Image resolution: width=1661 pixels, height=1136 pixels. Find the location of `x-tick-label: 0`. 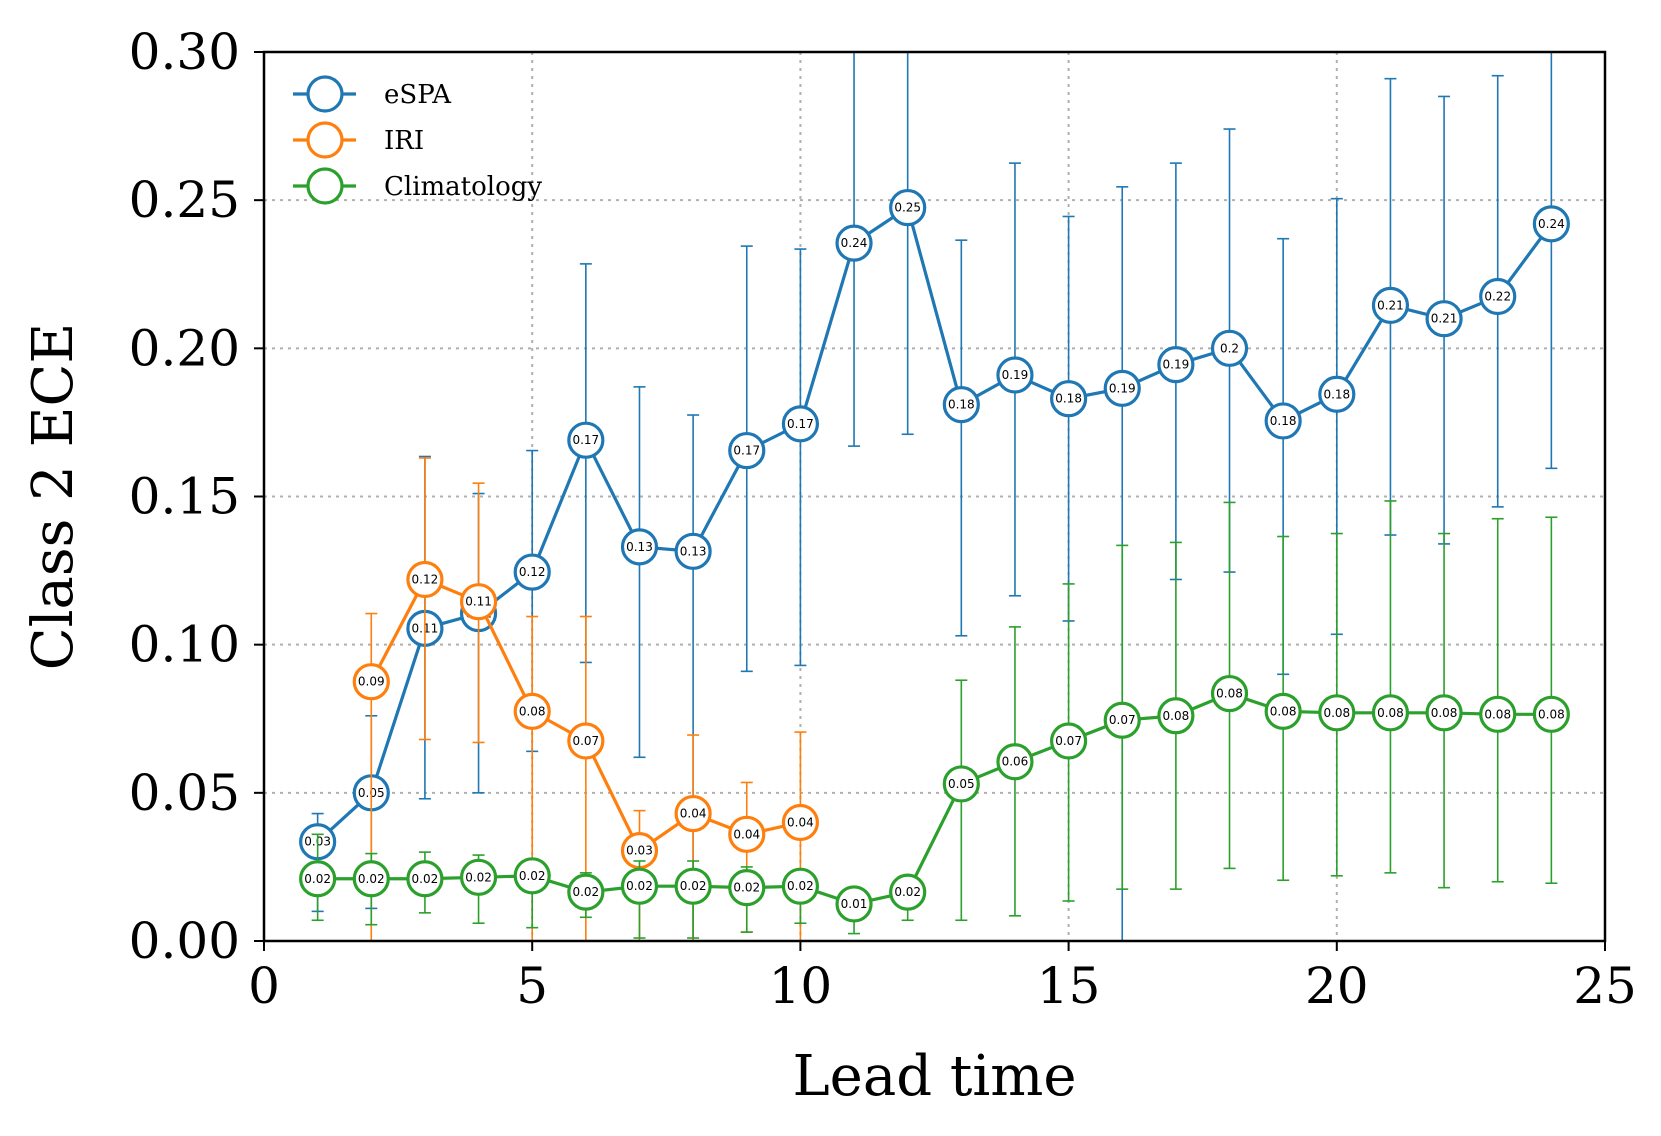

x-tick-label: 0 is located at coordinates (264, 986).